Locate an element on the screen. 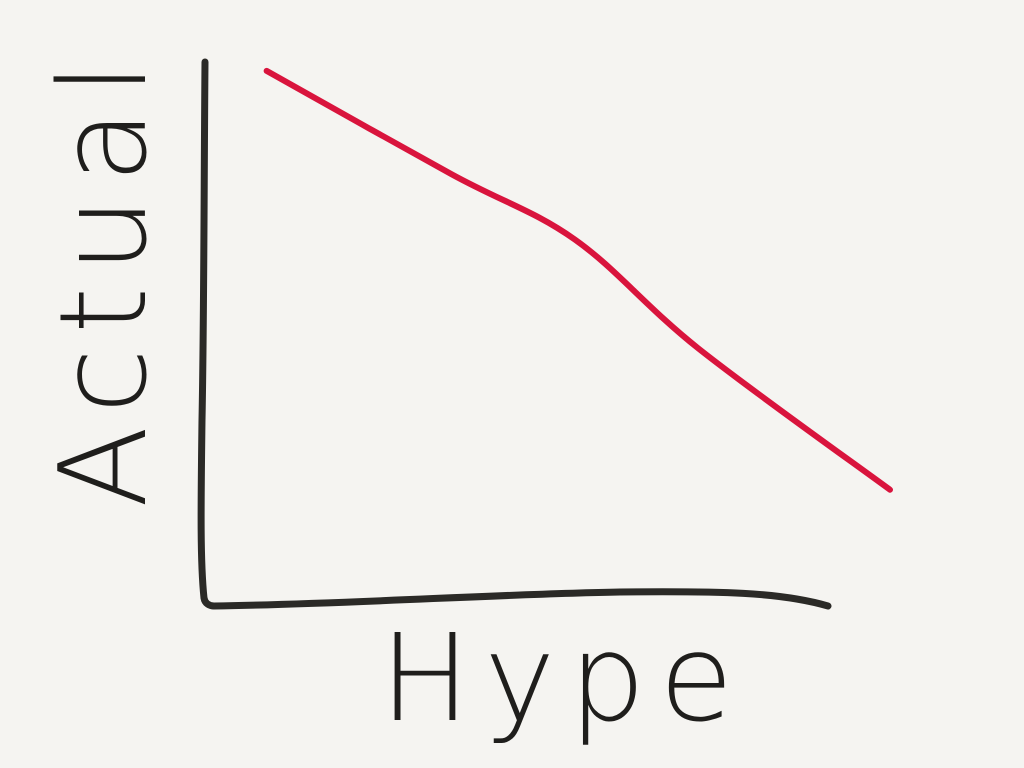  y-axis-line is located at coordinates (207, 334).